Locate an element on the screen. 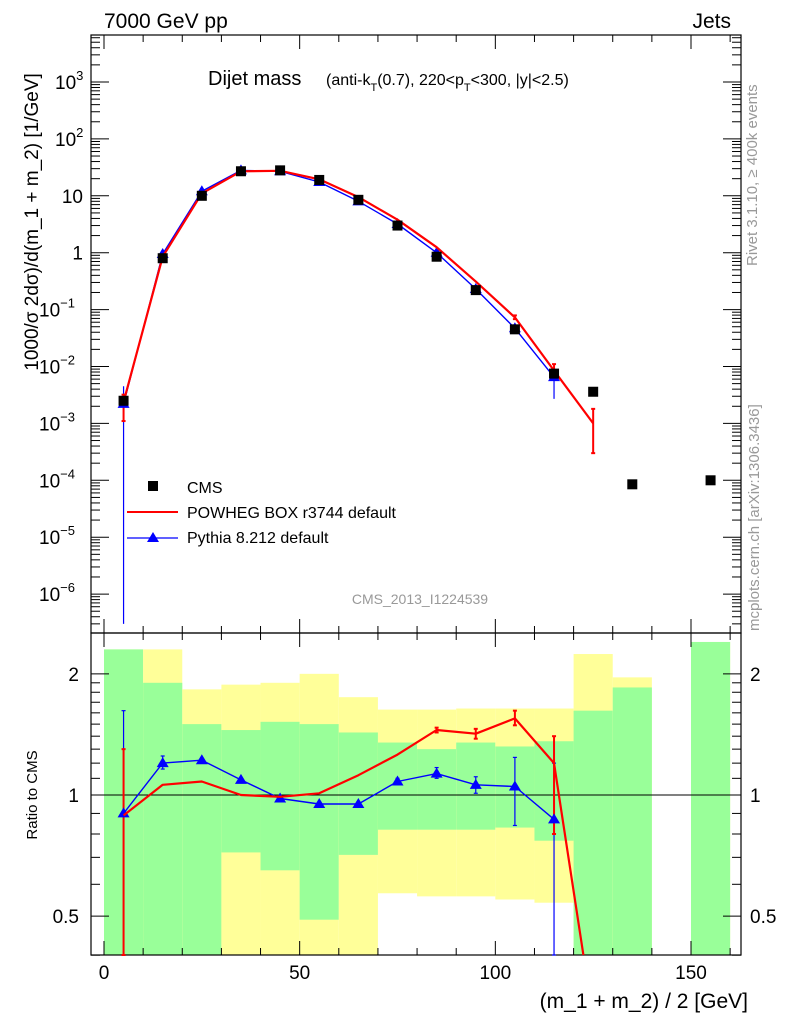  ratio-tick-label-right: 2 is located at coordinates (755, 675).